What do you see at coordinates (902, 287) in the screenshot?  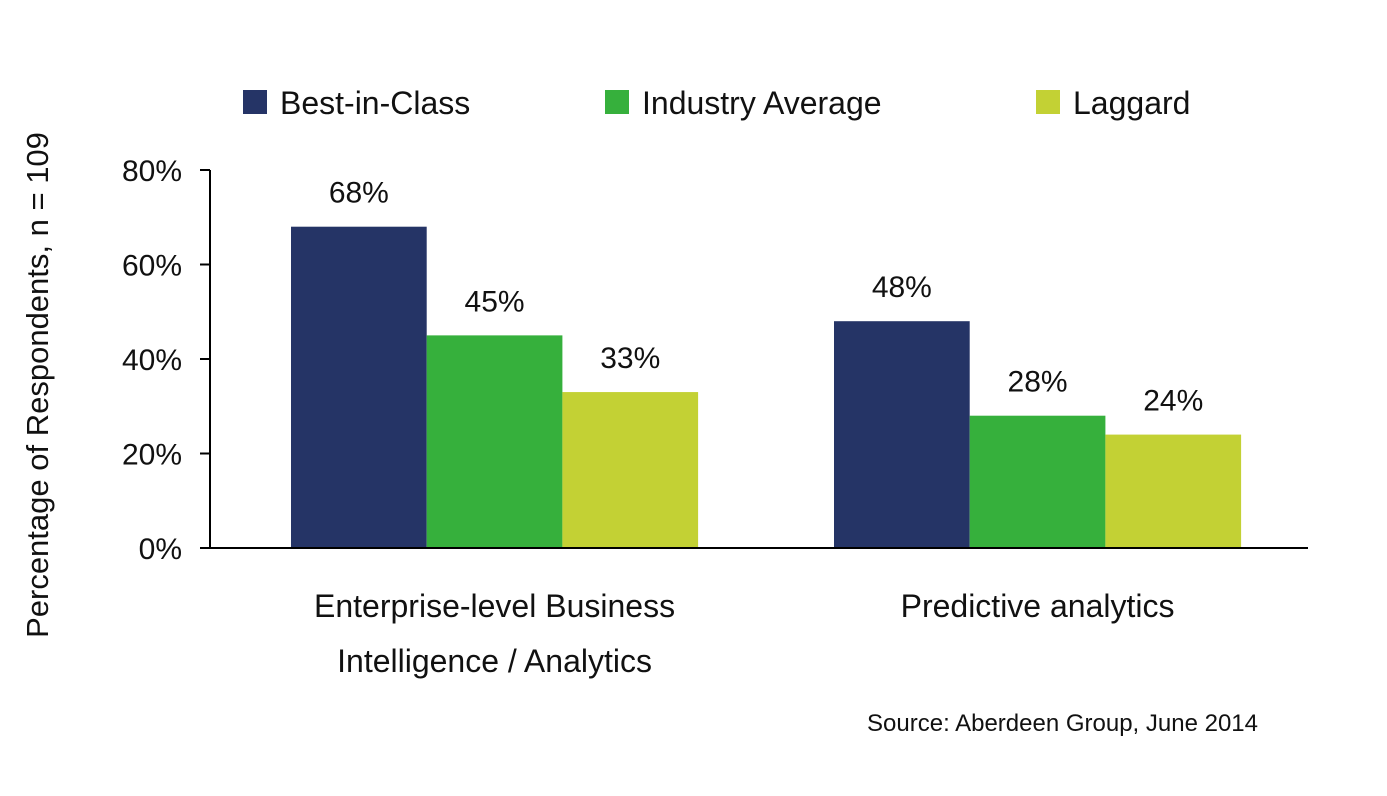 I see `data-label: 48%` at bounding box center [902, 287].